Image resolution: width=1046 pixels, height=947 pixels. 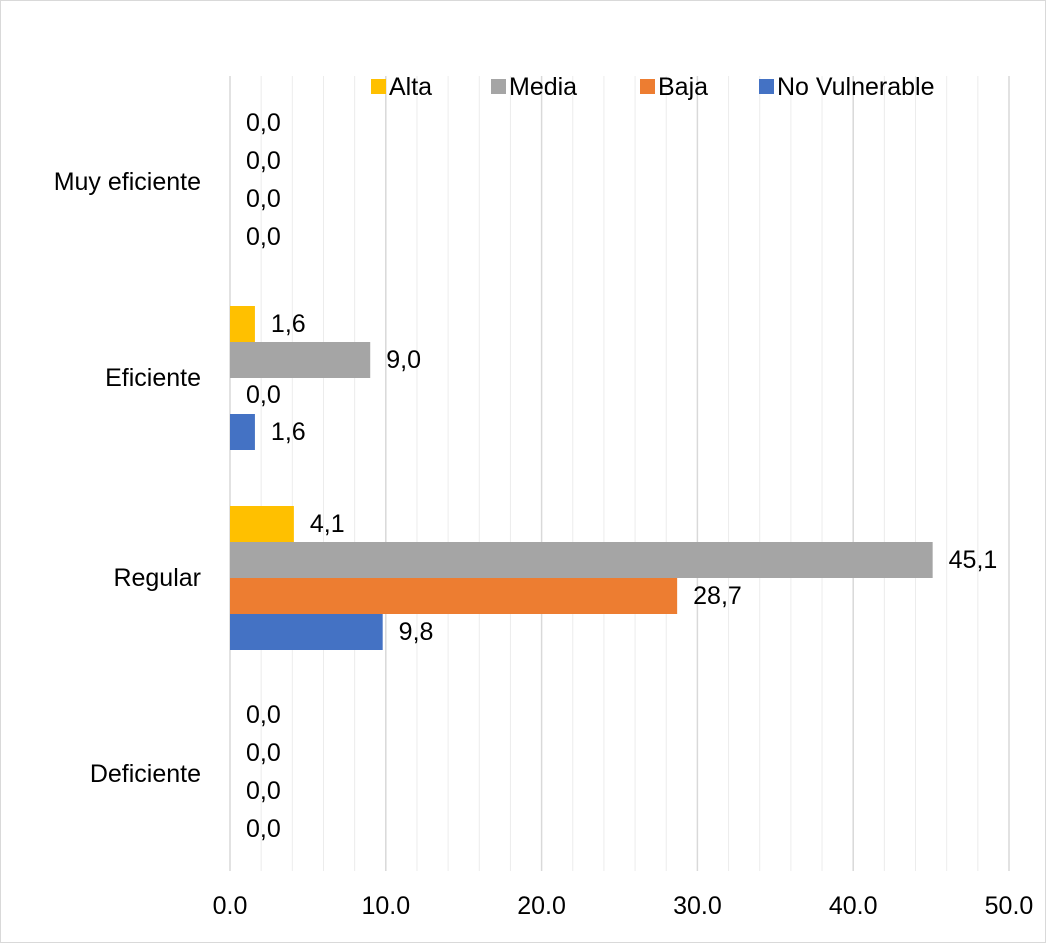 What do you see at coordinates (697, 906) in the screenshot?
I see `x-tick-label: 30.0` at bounding box center [697, 906].